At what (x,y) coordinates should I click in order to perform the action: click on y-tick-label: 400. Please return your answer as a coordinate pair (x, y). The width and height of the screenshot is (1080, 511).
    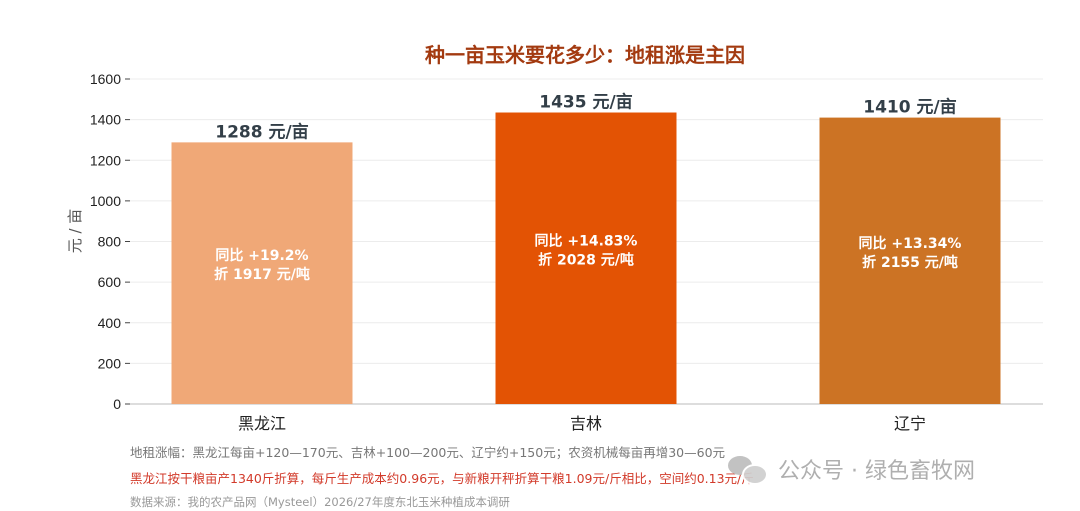
    Looking at the image, I should click on (110, 323).